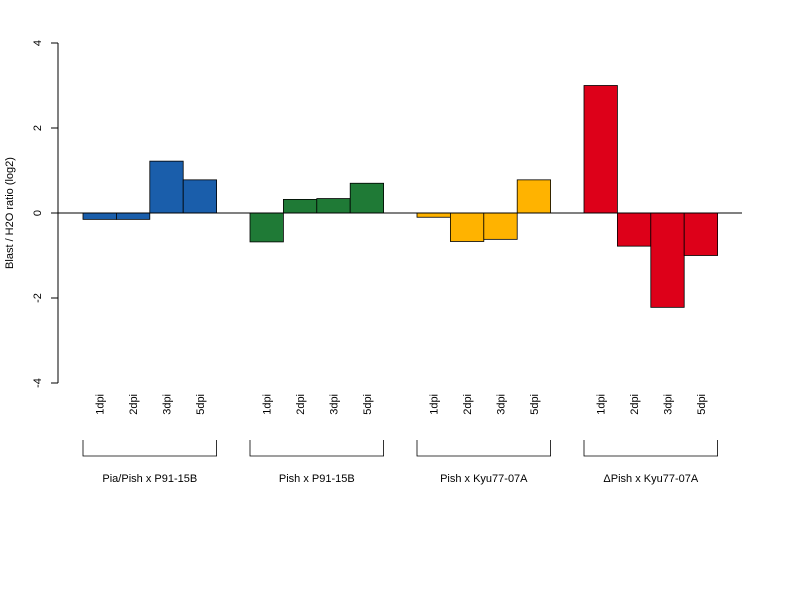 This screenshot has width=800, height=600. Describe the element at coordinates (10, 213) in the screenshot. I see `y-axis-title: Blast / H2O ratio (log2)` at that location.